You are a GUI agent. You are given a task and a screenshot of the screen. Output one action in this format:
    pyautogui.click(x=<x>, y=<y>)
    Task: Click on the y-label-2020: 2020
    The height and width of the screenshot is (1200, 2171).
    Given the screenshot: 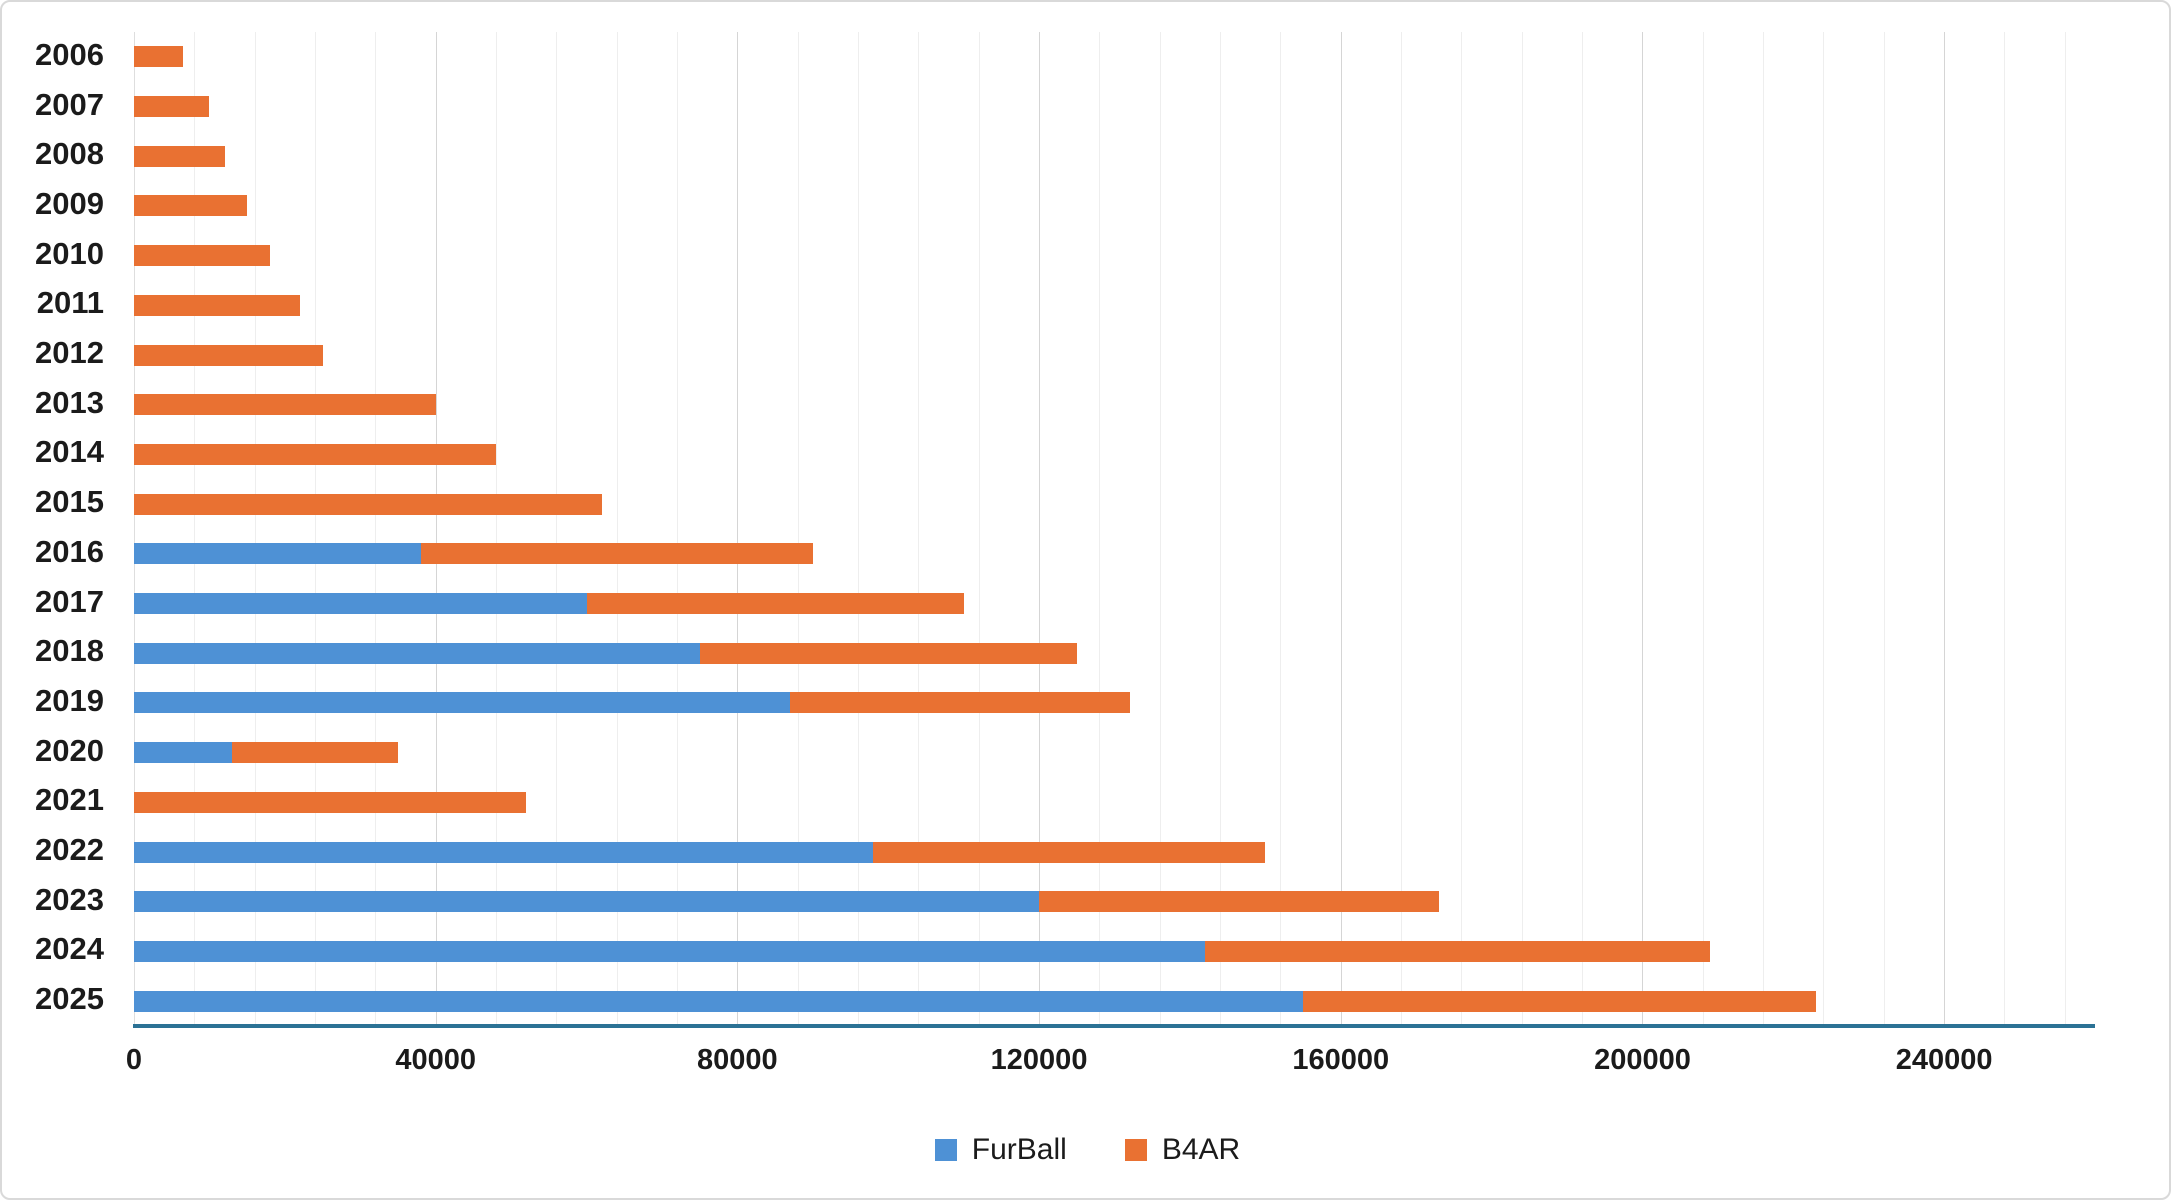 What is the action you would take?
    pyautogui.click(x=69, y=750)
    